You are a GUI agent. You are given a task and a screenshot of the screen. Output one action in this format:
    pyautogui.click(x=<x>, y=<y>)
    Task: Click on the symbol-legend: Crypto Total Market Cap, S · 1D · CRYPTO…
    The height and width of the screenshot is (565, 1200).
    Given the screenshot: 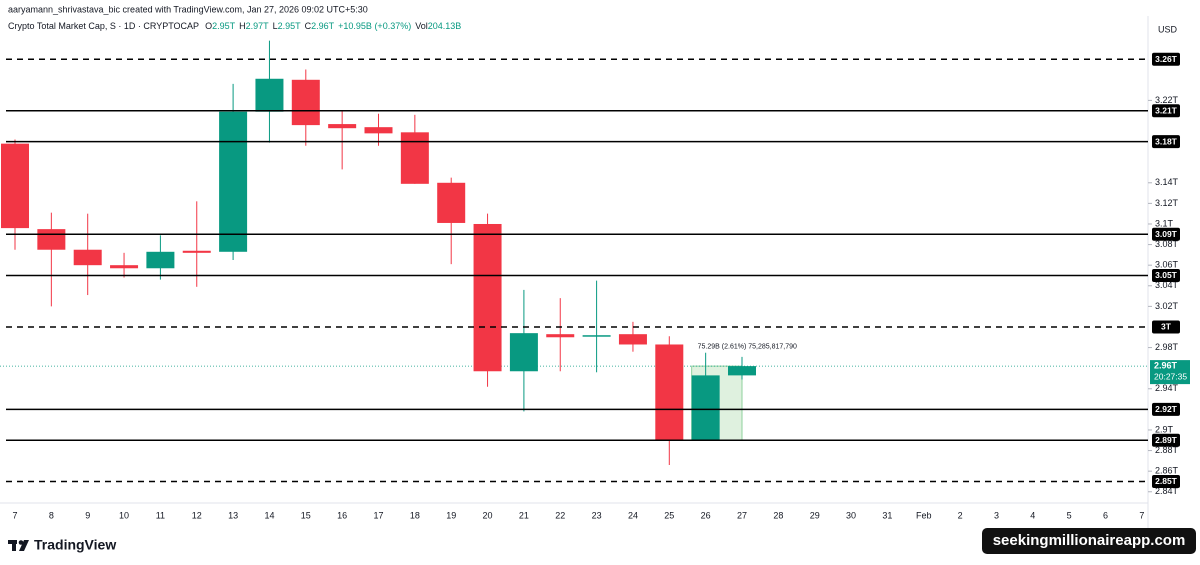 What is the action you would take?
    pyautogui.click(x=234, y=26)
    